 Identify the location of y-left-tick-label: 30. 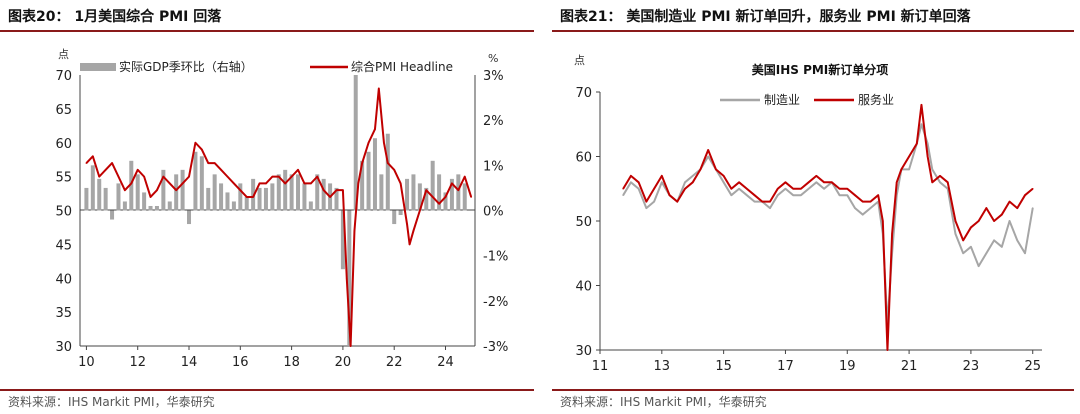
(63, 347).